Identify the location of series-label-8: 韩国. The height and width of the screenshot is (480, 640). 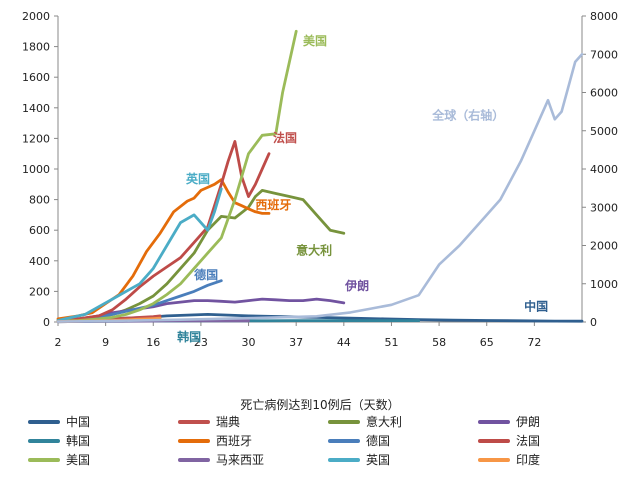
(189, 336).